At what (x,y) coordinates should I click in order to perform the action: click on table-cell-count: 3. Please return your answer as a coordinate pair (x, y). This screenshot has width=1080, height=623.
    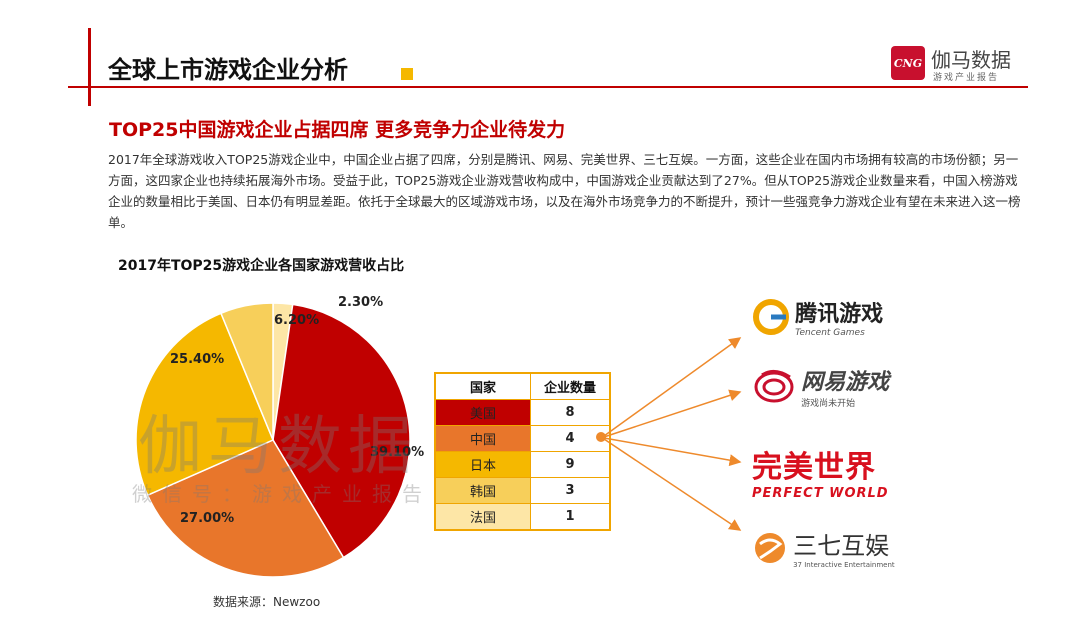
    Looking at the image, I should click on (570, 490).